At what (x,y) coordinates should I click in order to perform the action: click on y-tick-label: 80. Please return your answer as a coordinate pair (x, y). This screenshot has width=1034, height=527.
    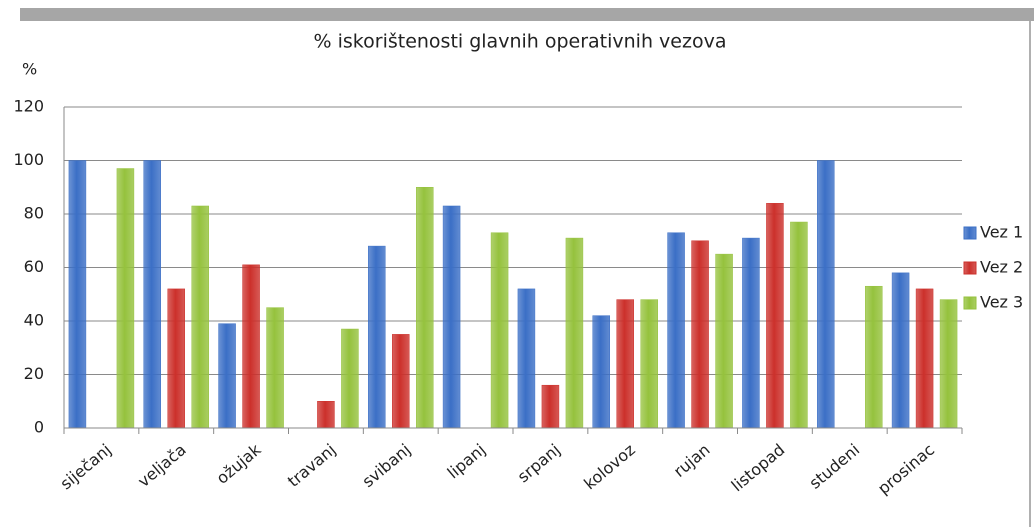
    Looking at the image, I should click on (34, 213).